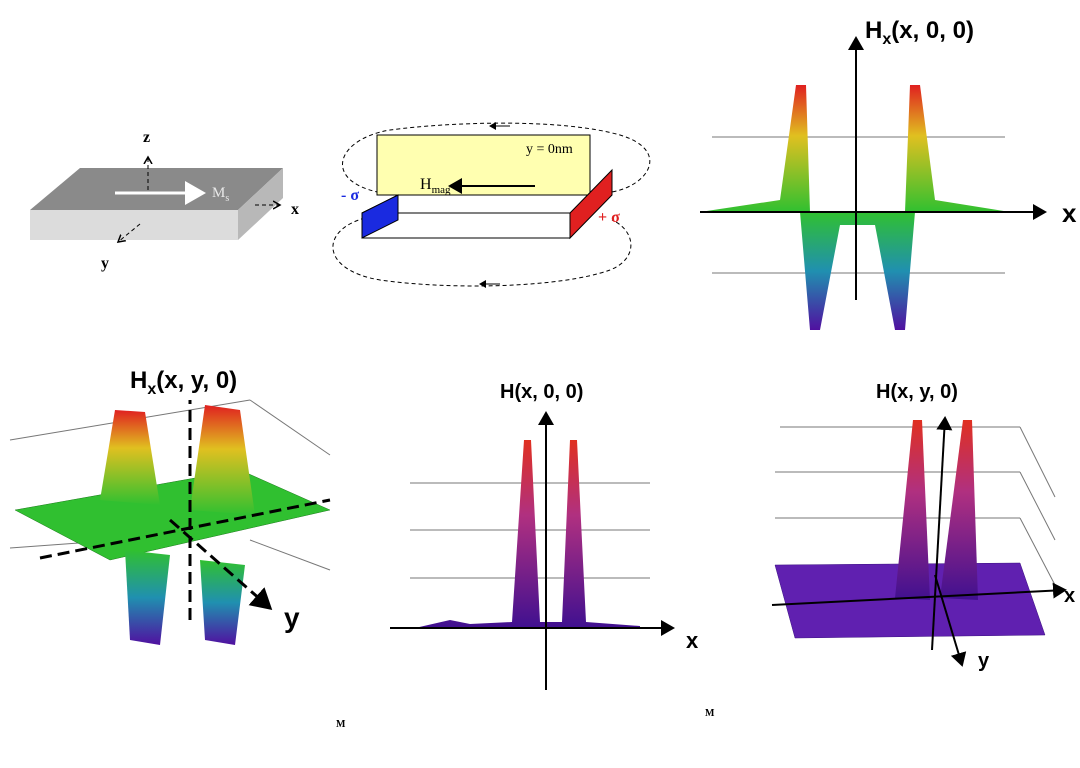 The height and width of the screenshot is (768, 1080). I want to click on label-rest: (x, 0, 0), so click(932, 30).